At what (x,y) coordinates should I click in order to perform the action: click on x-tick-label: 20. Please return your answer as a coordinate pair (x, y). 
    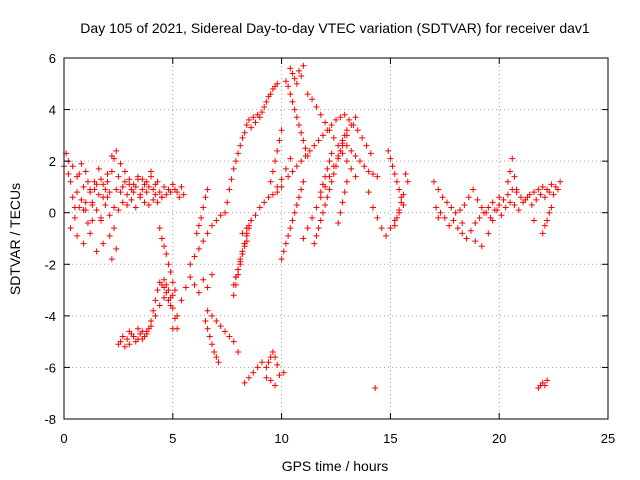
    Looking at the image, I should click on (499, 438).